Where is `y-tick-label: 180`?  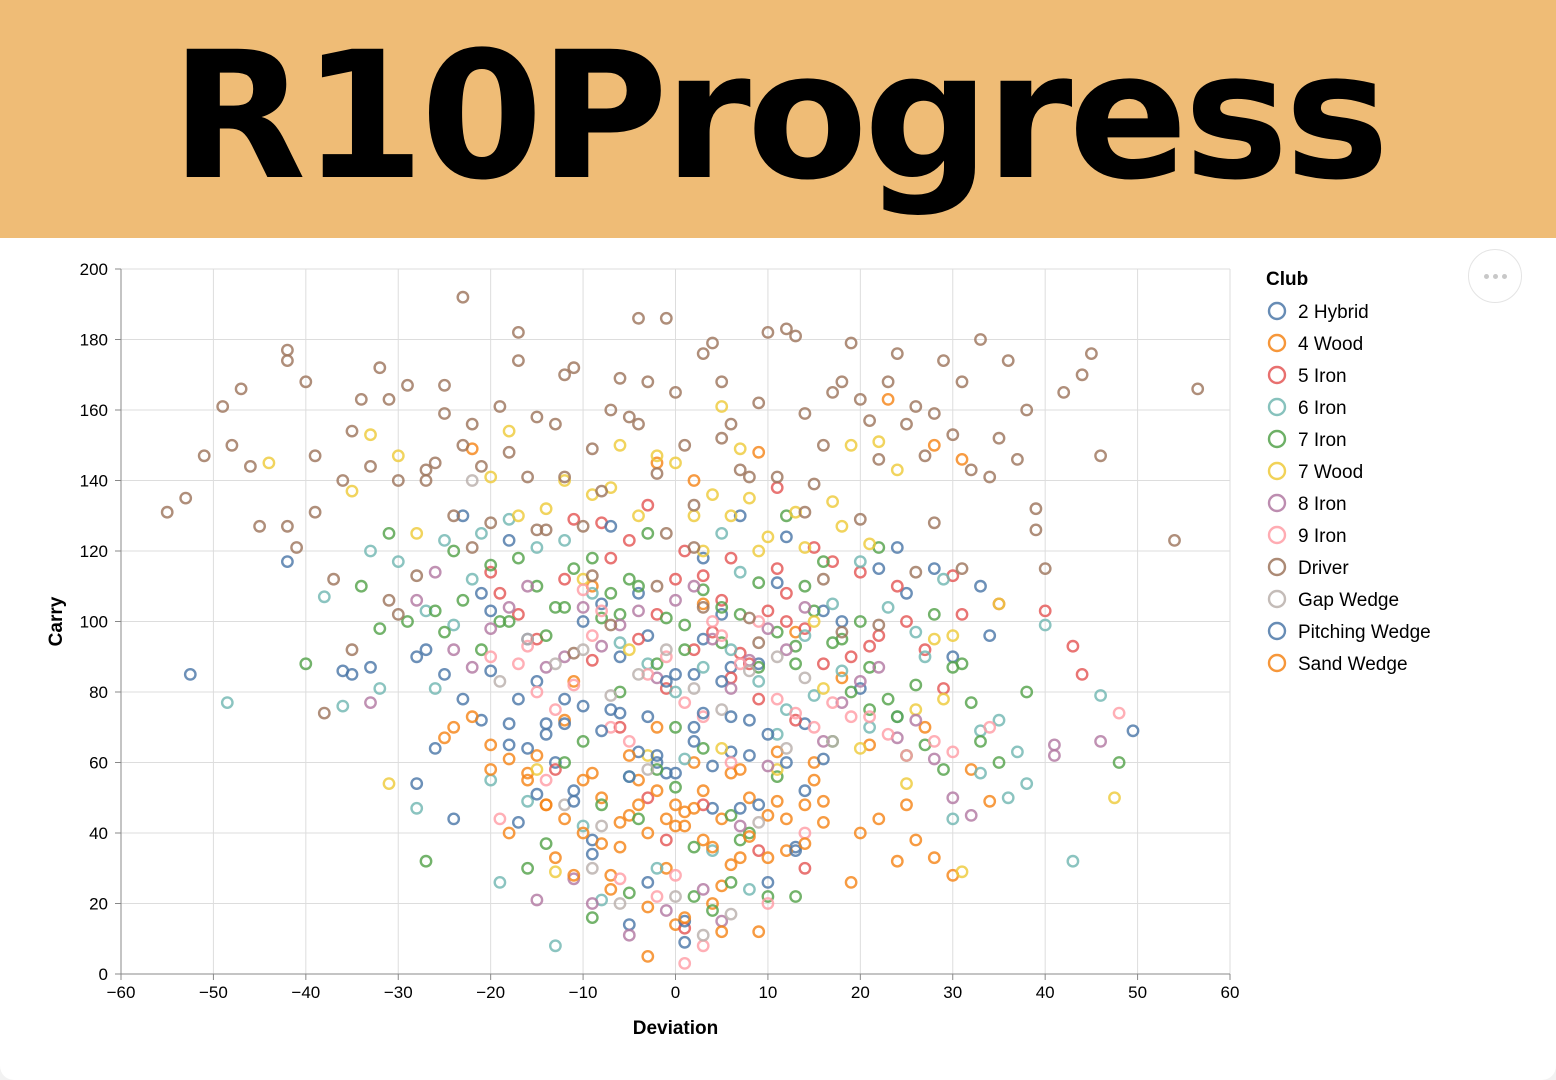
y-tick-label: 180 is located at coordinates (94, 340).